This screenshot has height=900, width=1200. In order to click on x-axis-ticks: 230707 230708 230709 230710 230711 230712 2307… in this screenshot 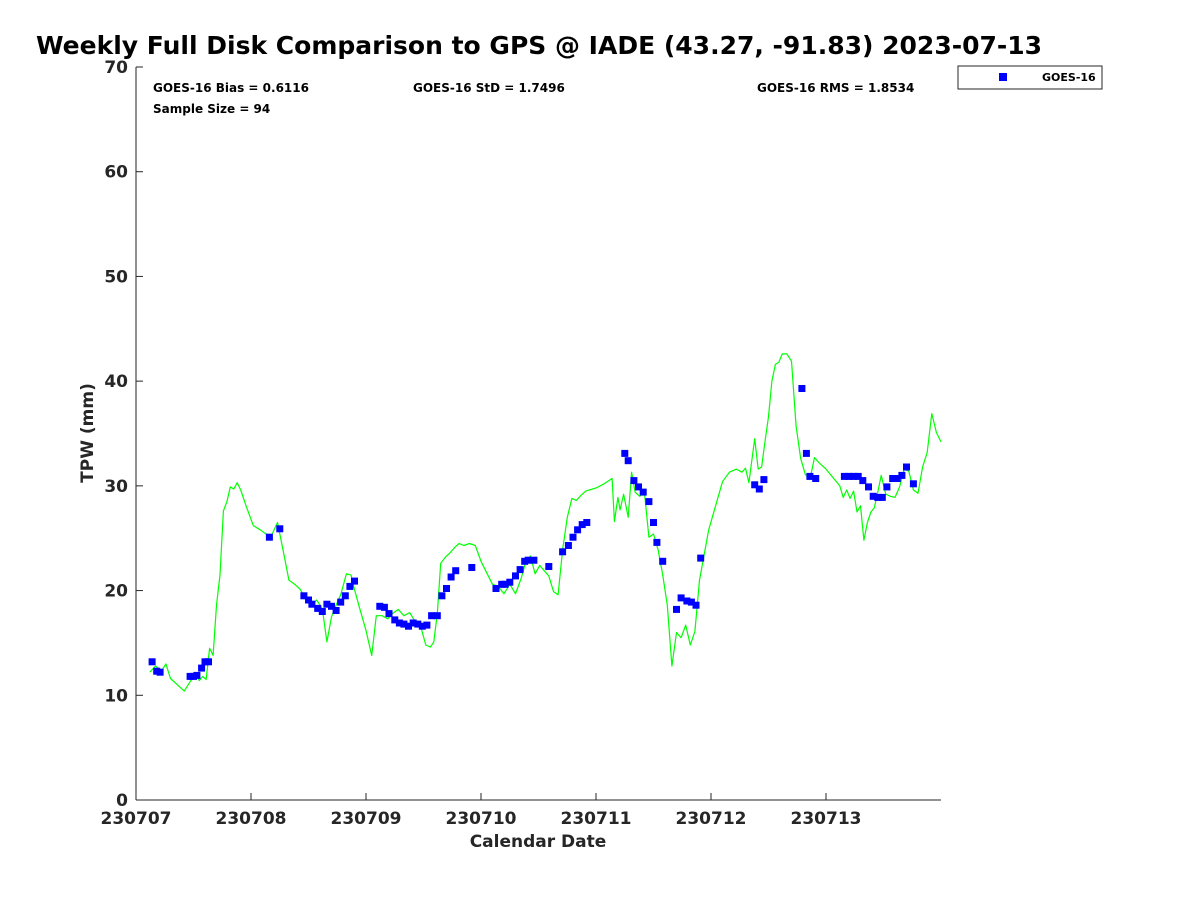, I will do `click(481, 811)`.